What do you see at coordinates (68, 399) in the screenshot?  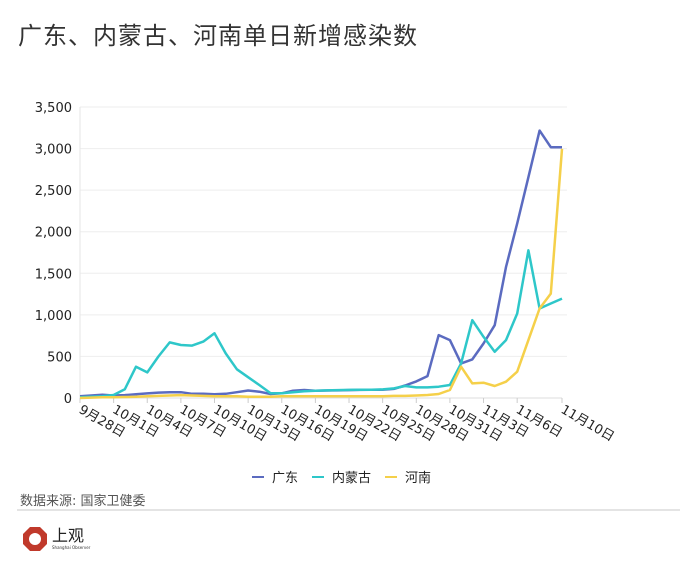 I see `y-tick-label: 0` at bounding box center [68, 399].